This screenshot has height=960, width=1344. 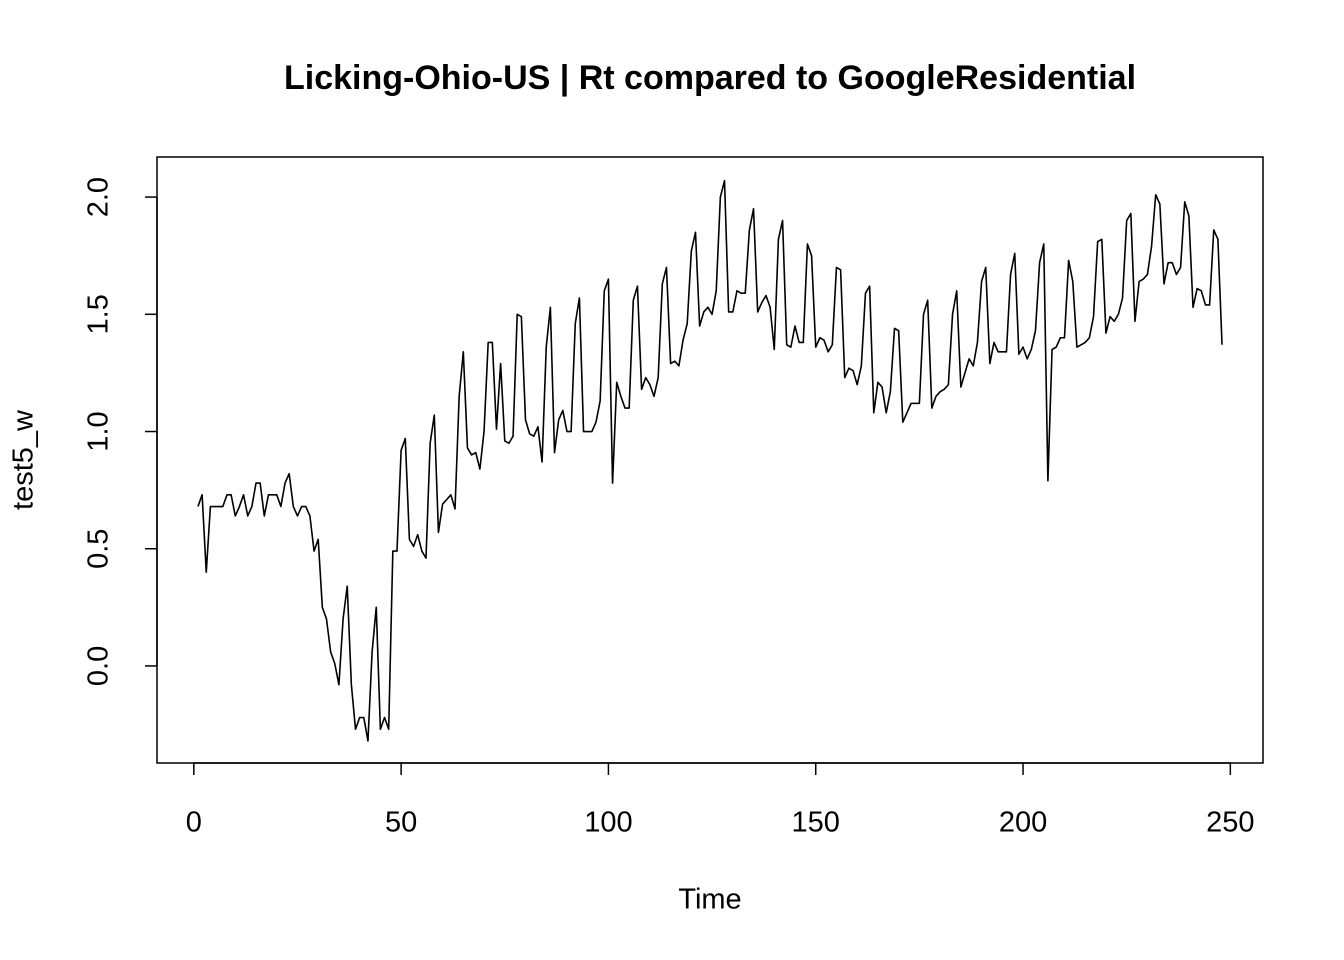 I want to click on y-tick-label: 1.0, so click(x=99, y=431).